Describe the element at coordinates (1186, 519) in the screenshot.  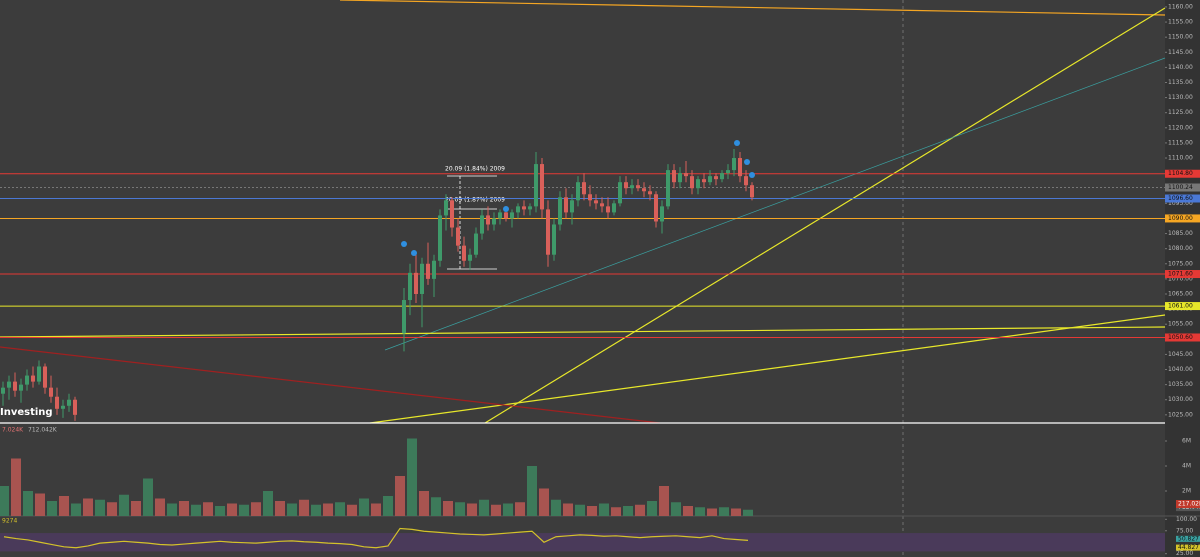
I see `oscillator-tick-label: 100.00` at that location.